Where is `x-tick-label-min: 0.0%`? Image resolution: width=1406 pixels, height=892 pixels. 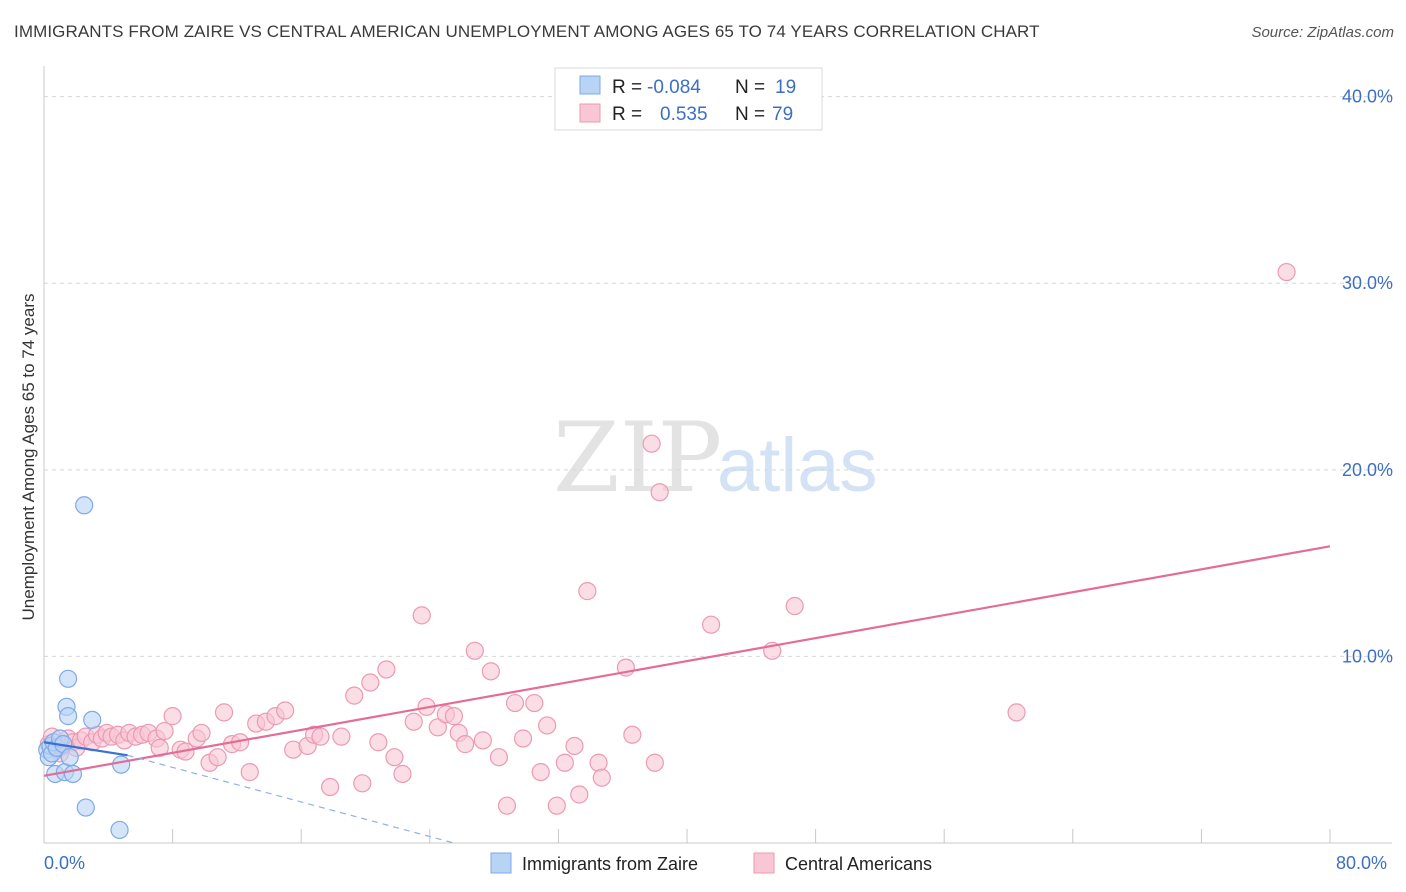 x-tick-label-min: 0.0% is located at coordinates (64, 863).